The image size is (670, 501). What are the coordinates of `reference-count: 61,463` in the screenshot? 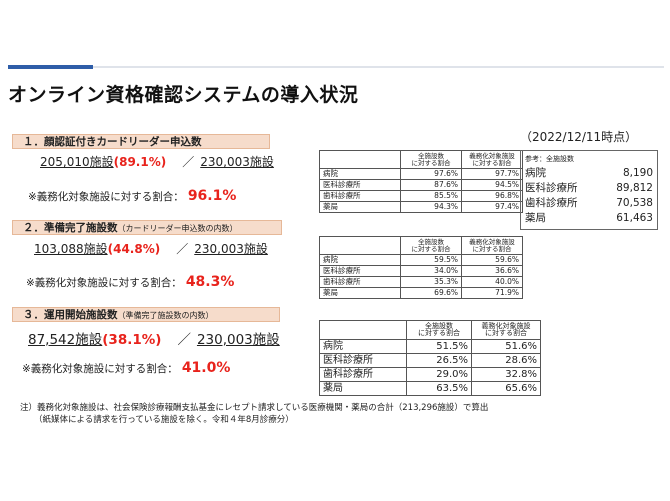 It's located at (634, 218).